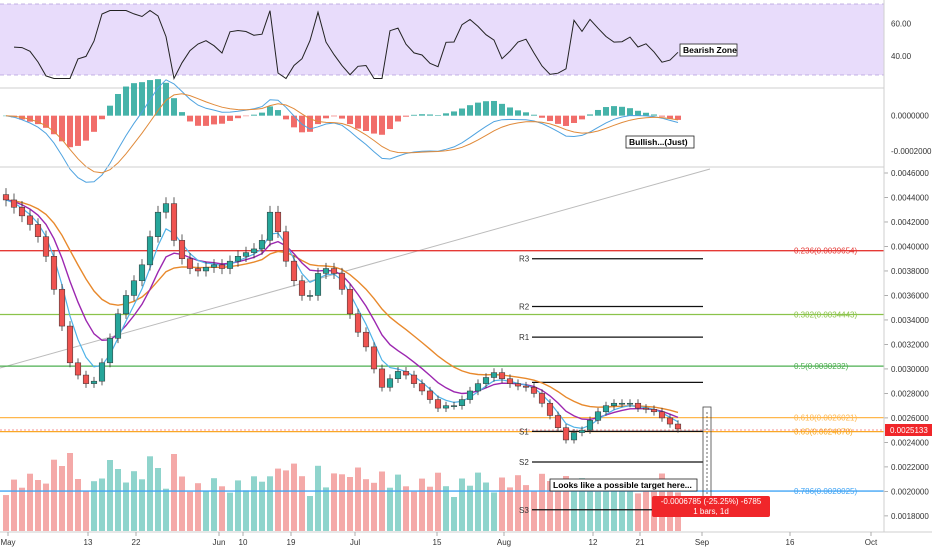 This screenshot has height=550, width=932. What do you see at coordinates (910, 197) in the screenshot?
I see `price-axis-tick-label: 0.0044000` at bounding box center [910, 197].